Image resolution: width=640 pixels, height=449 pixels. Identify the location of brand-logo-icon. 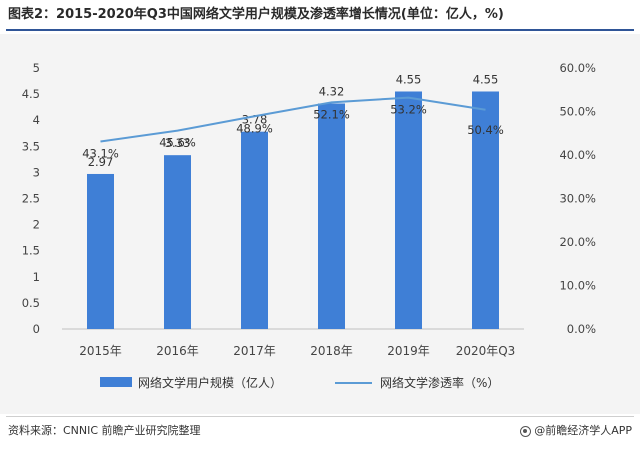
(526, 431).